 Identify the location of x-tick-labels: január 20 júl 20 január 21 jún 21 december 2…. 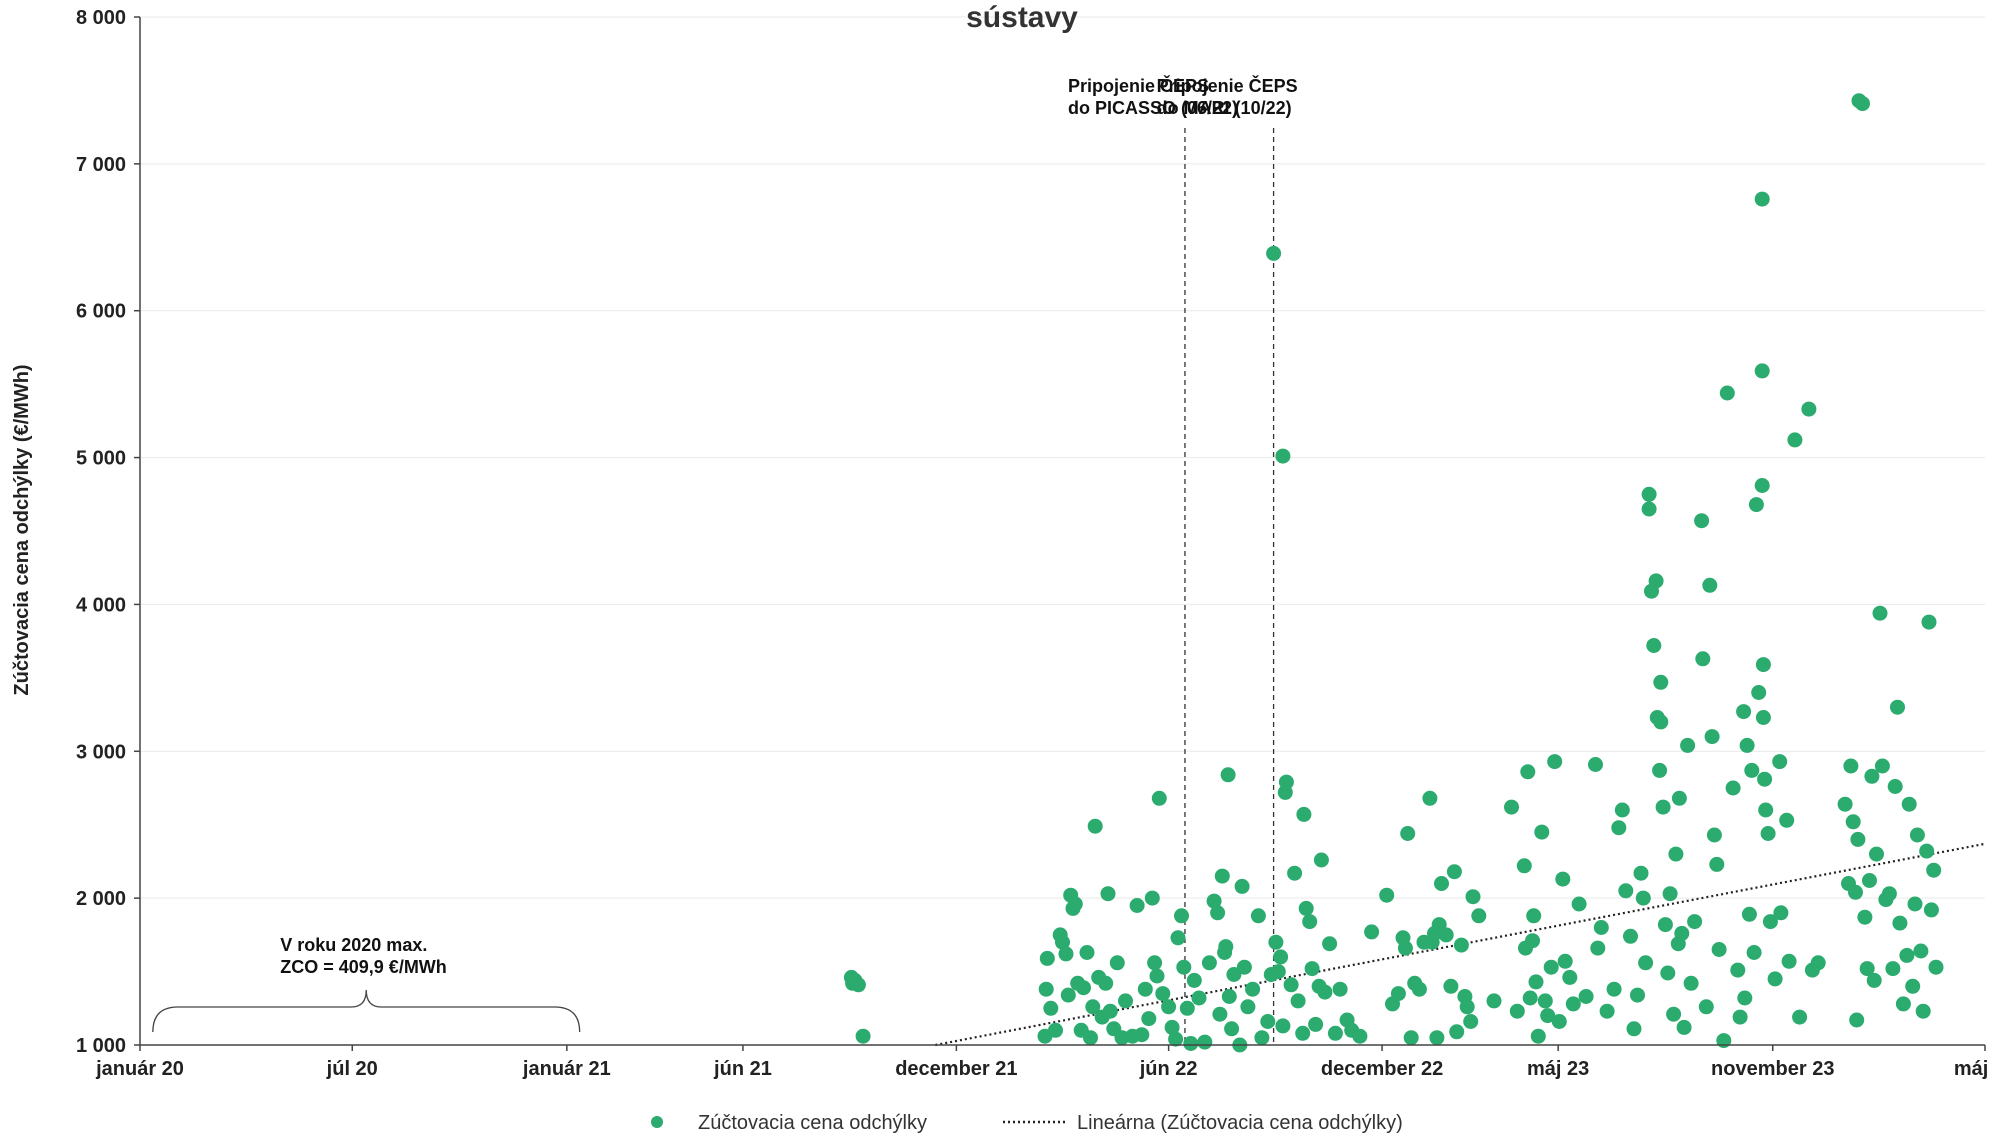
(1043, 1062).